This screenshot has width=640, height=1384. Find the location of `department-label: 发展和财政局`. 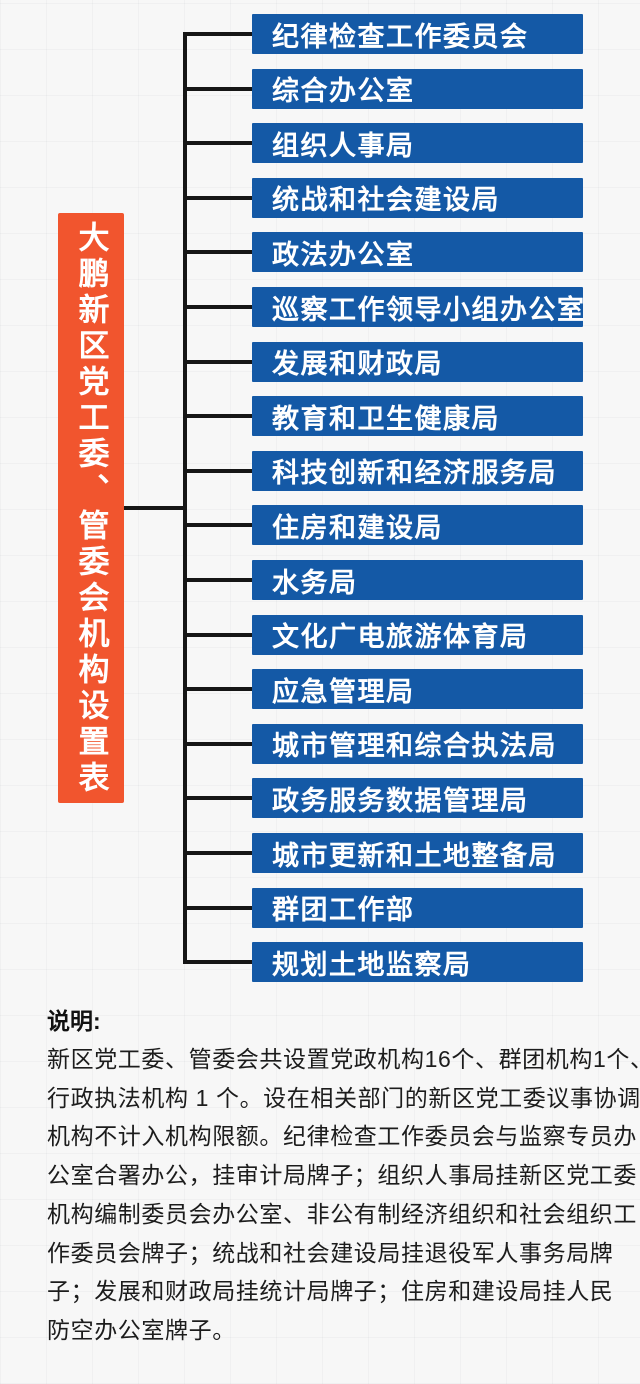

department-label: 发展和财政局 is located at coordinates (357, 364).